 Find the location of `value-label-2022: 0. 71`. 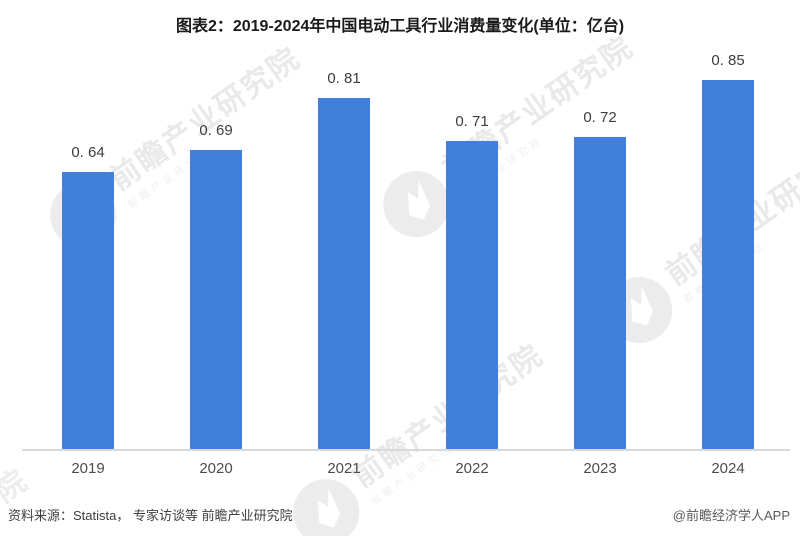

value-label-2022: 0. 71 is located at coordinates (472, 121).